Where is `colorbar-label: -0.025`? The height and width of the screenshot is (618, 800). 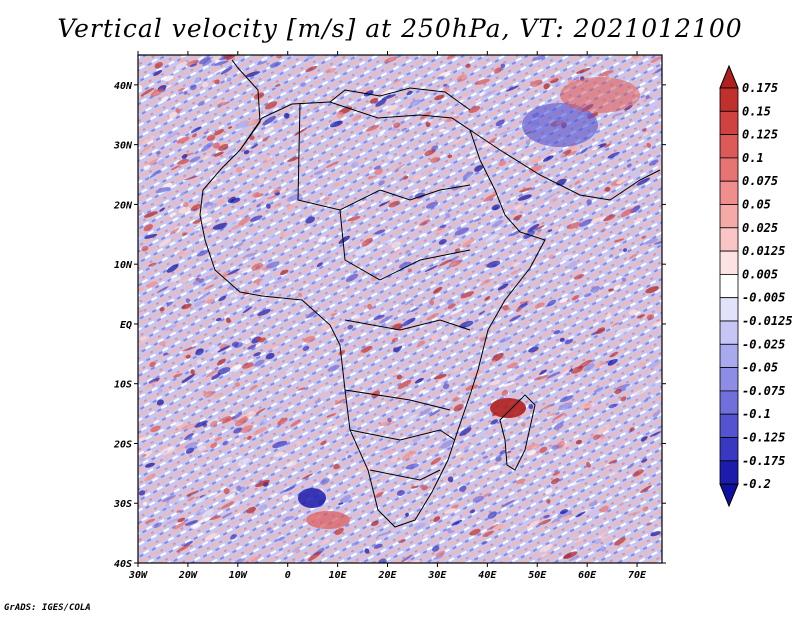
colorbar-label: -0.025 is located at coordinates (763, 344).